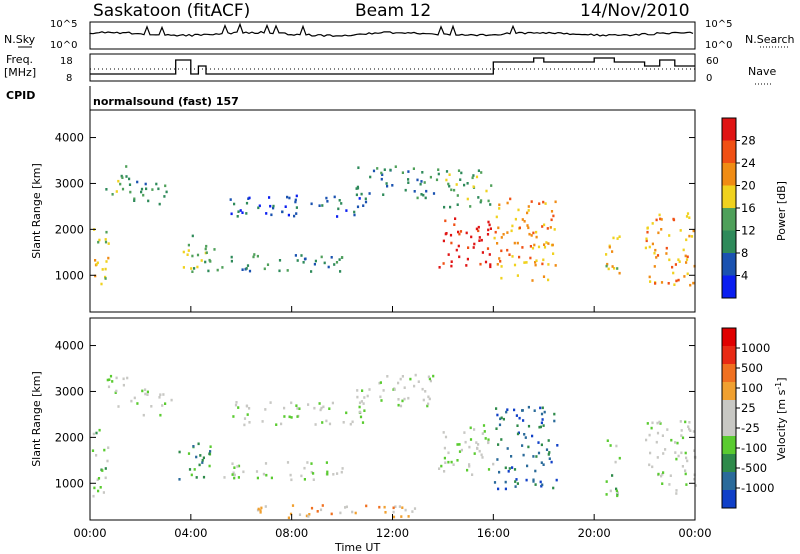  What do you see at coordinates (392, 67) in the screenshot?
I see `freq-panel-frame` at bounding box center [392, 67].